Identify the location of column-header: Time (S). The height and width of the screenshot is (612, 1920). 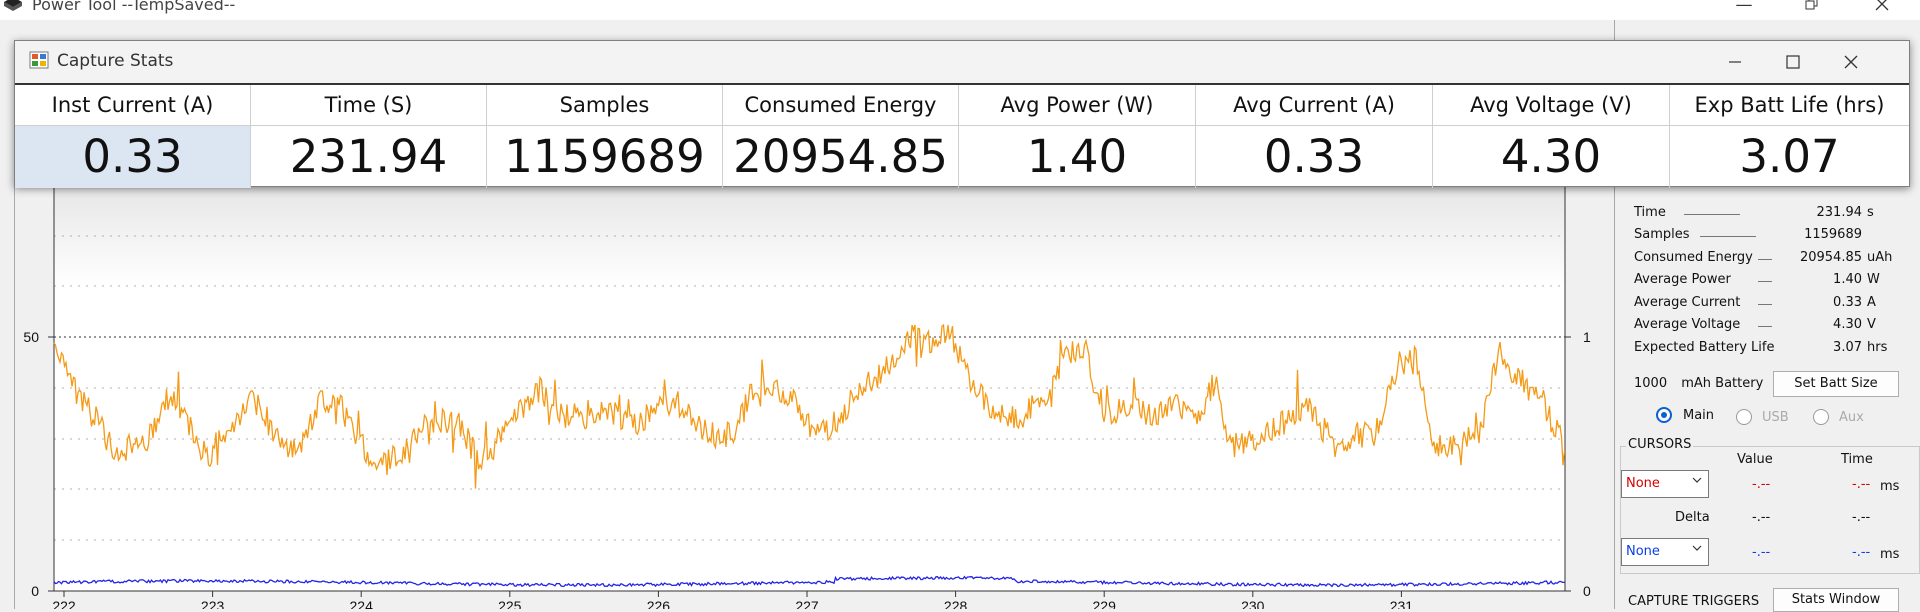
(368, 105).